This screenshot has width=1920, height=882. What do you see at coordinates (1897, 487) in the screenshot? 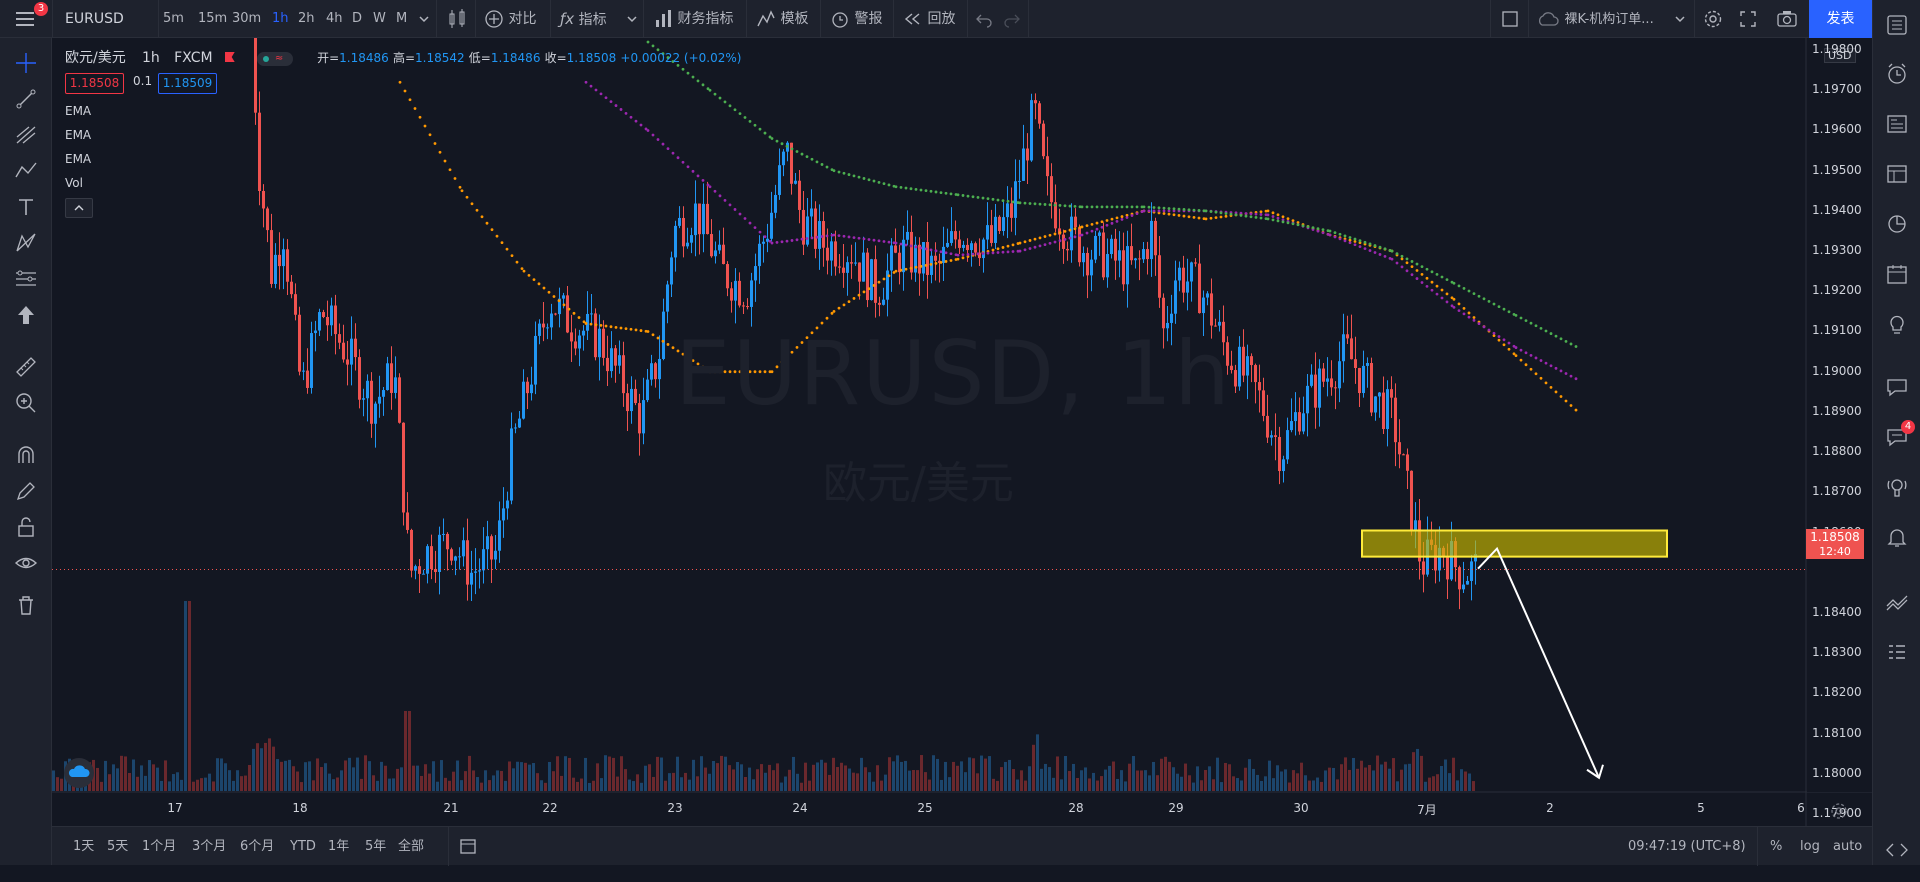
I see `ideas-stream-icon` at bounding box center [1897, 487].